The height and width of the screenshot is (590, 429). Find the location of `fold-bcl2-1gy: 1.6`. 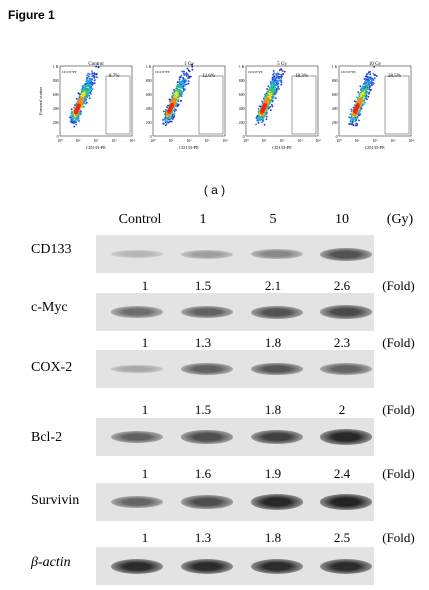

fold-bcl2-1gy: 1.6 is located at coordinates (203, 473).